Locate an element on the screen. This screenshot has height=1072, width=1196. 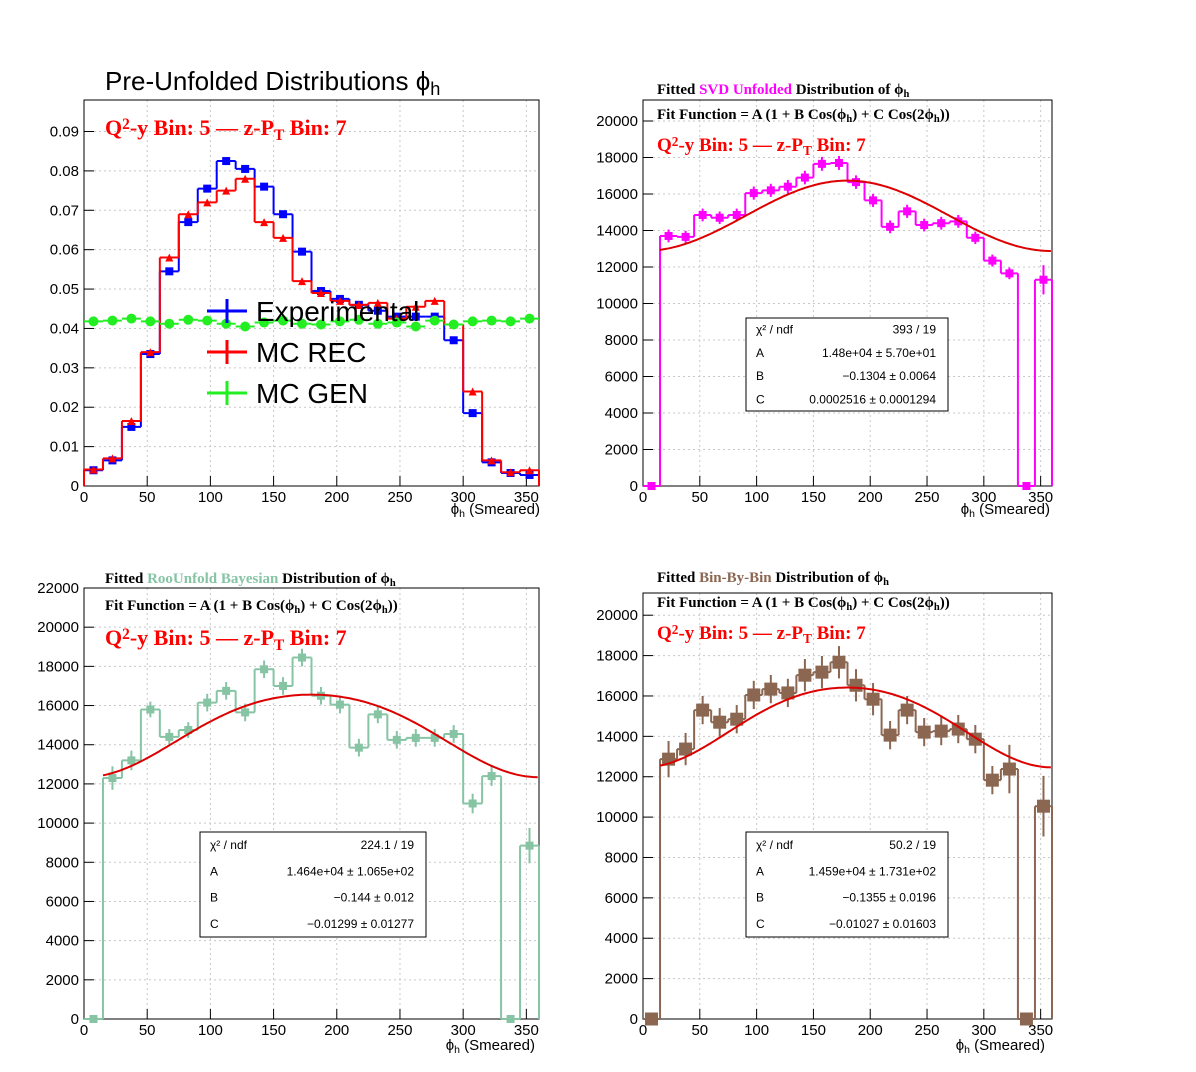
text-part: Pre-Unfolded Distributions ϕ is located at coordinates (267, 81).